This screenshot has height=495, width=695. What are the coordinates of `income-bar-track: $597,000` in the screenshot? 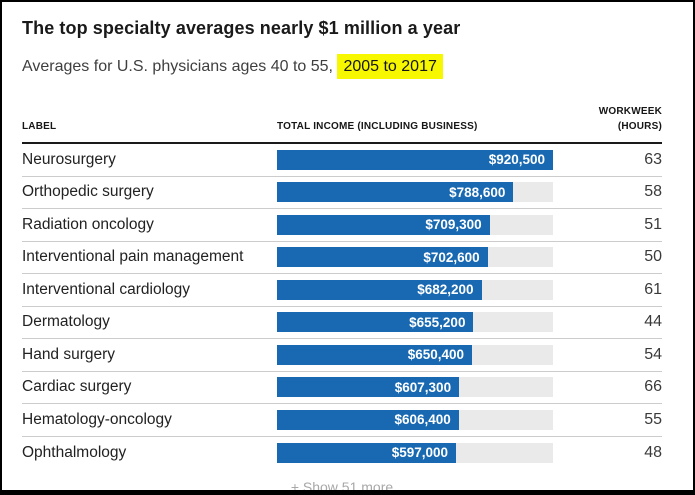 It's located at (415, 452).